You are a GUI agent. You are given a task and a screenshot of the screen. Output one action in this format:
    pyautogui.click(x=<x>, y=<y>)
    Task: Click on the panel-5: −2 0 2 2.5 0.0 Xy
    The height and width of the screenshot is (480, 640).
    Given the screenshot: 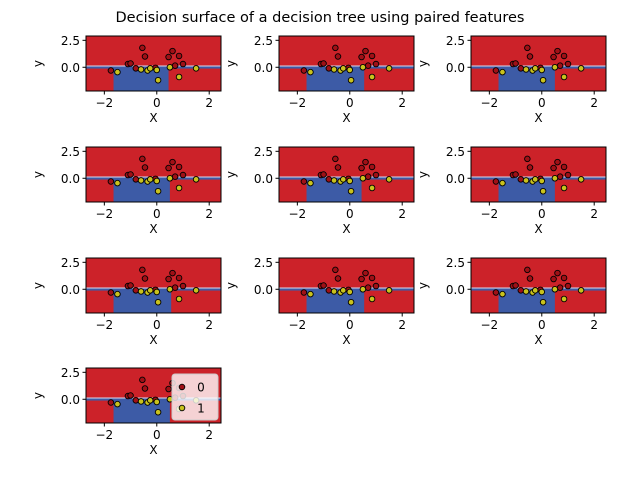 What is the action you would take?
    pyautogui.click(x=319, y=190)
    